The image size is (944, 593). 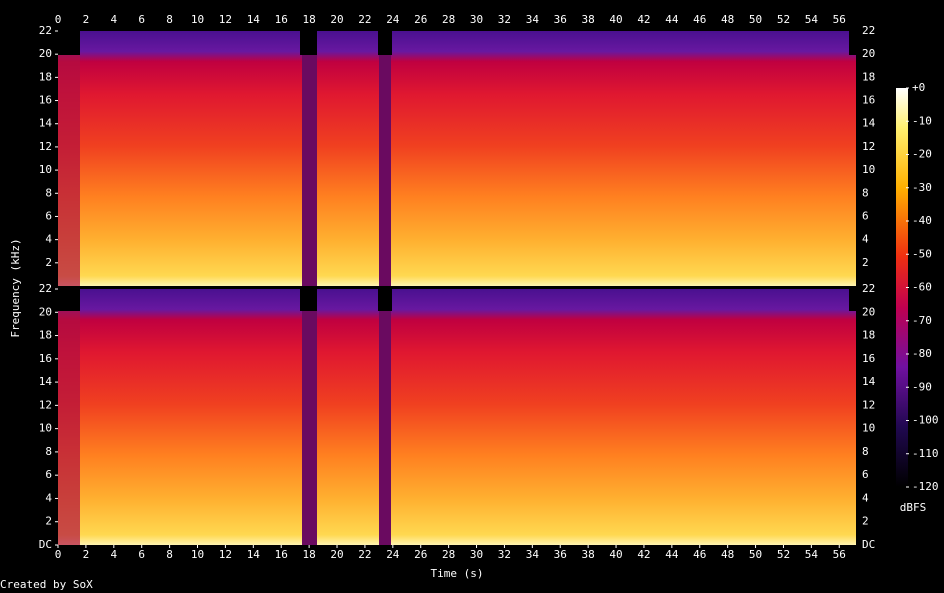 I want to click on colorbar-tick-label: -80, so click(x=922, y=353).